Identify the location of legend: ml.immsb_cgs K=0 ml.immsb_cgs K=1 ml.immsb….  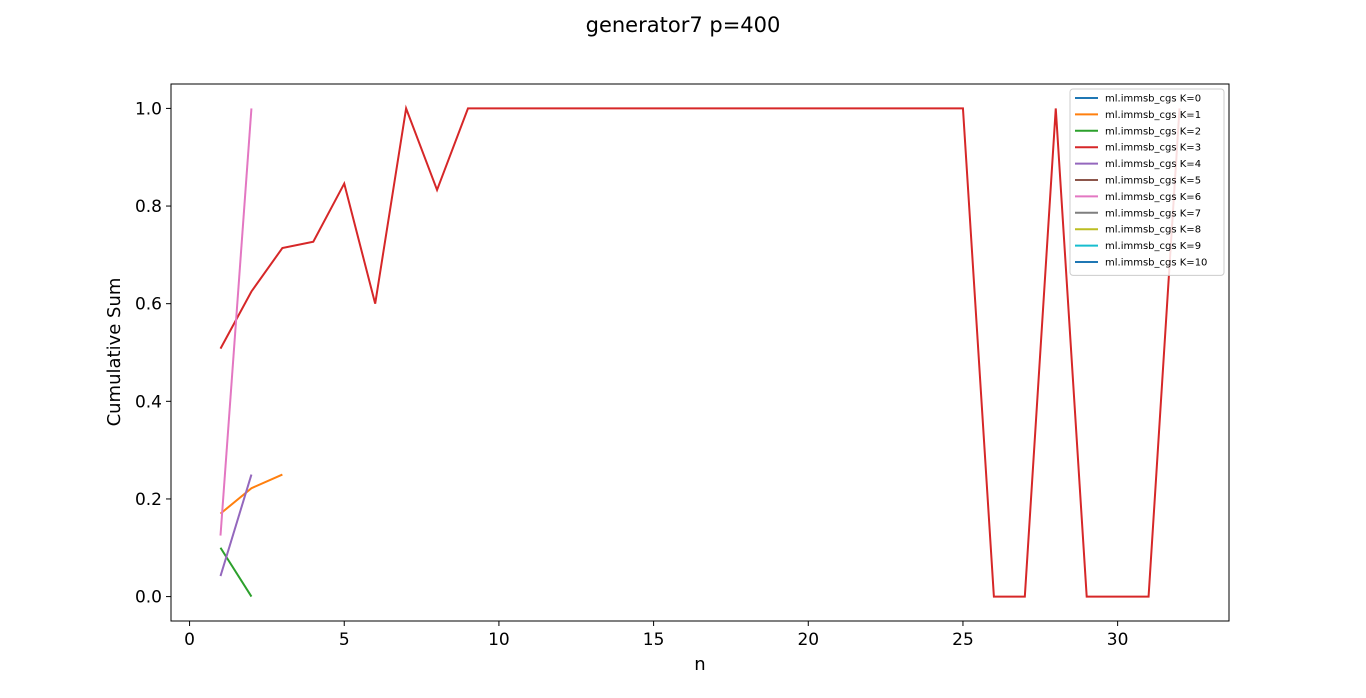
(1147, 182).